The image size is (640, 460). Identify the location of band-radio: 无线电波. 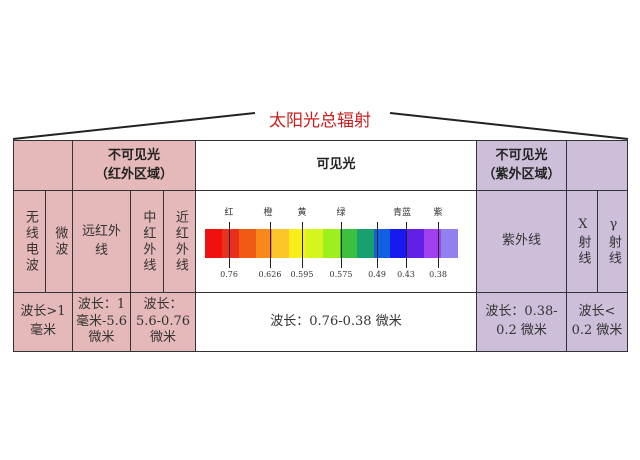
(29, 241).